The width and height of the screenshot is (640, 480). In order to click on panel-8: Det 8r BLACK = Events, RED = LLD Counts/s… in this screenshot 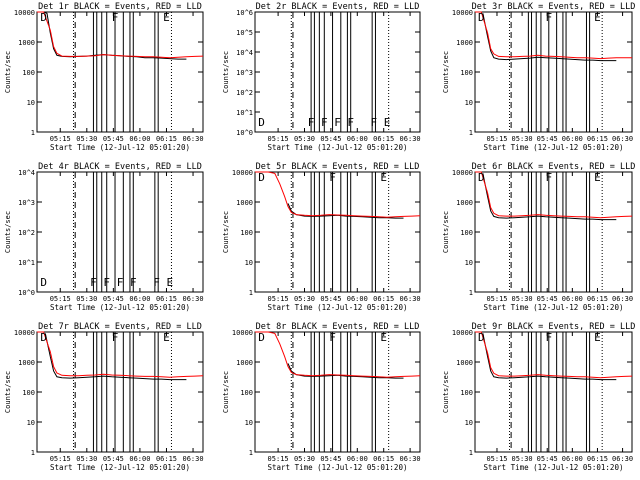, I will do `click(321, 397)`.